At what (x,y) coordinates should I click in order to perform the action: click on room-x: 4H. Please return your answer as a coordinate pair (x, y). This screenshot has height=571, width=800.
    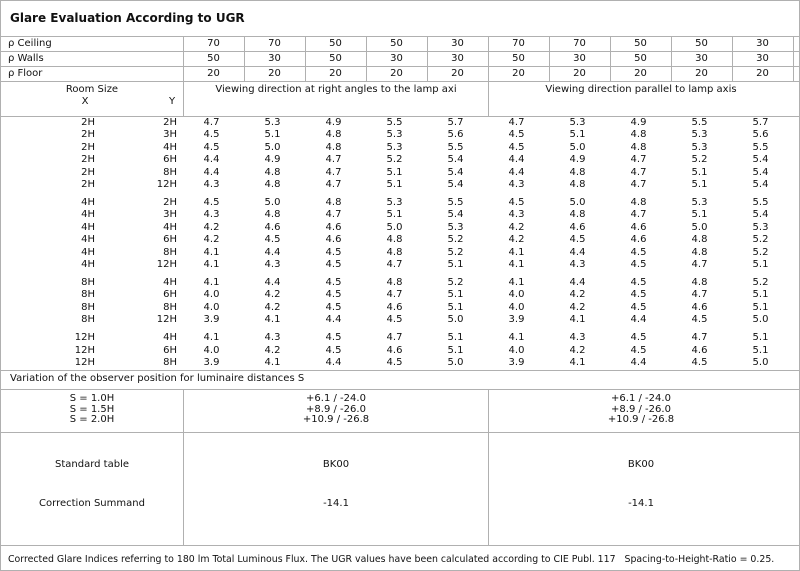
    Looking at the image, I should click on (88, 215).